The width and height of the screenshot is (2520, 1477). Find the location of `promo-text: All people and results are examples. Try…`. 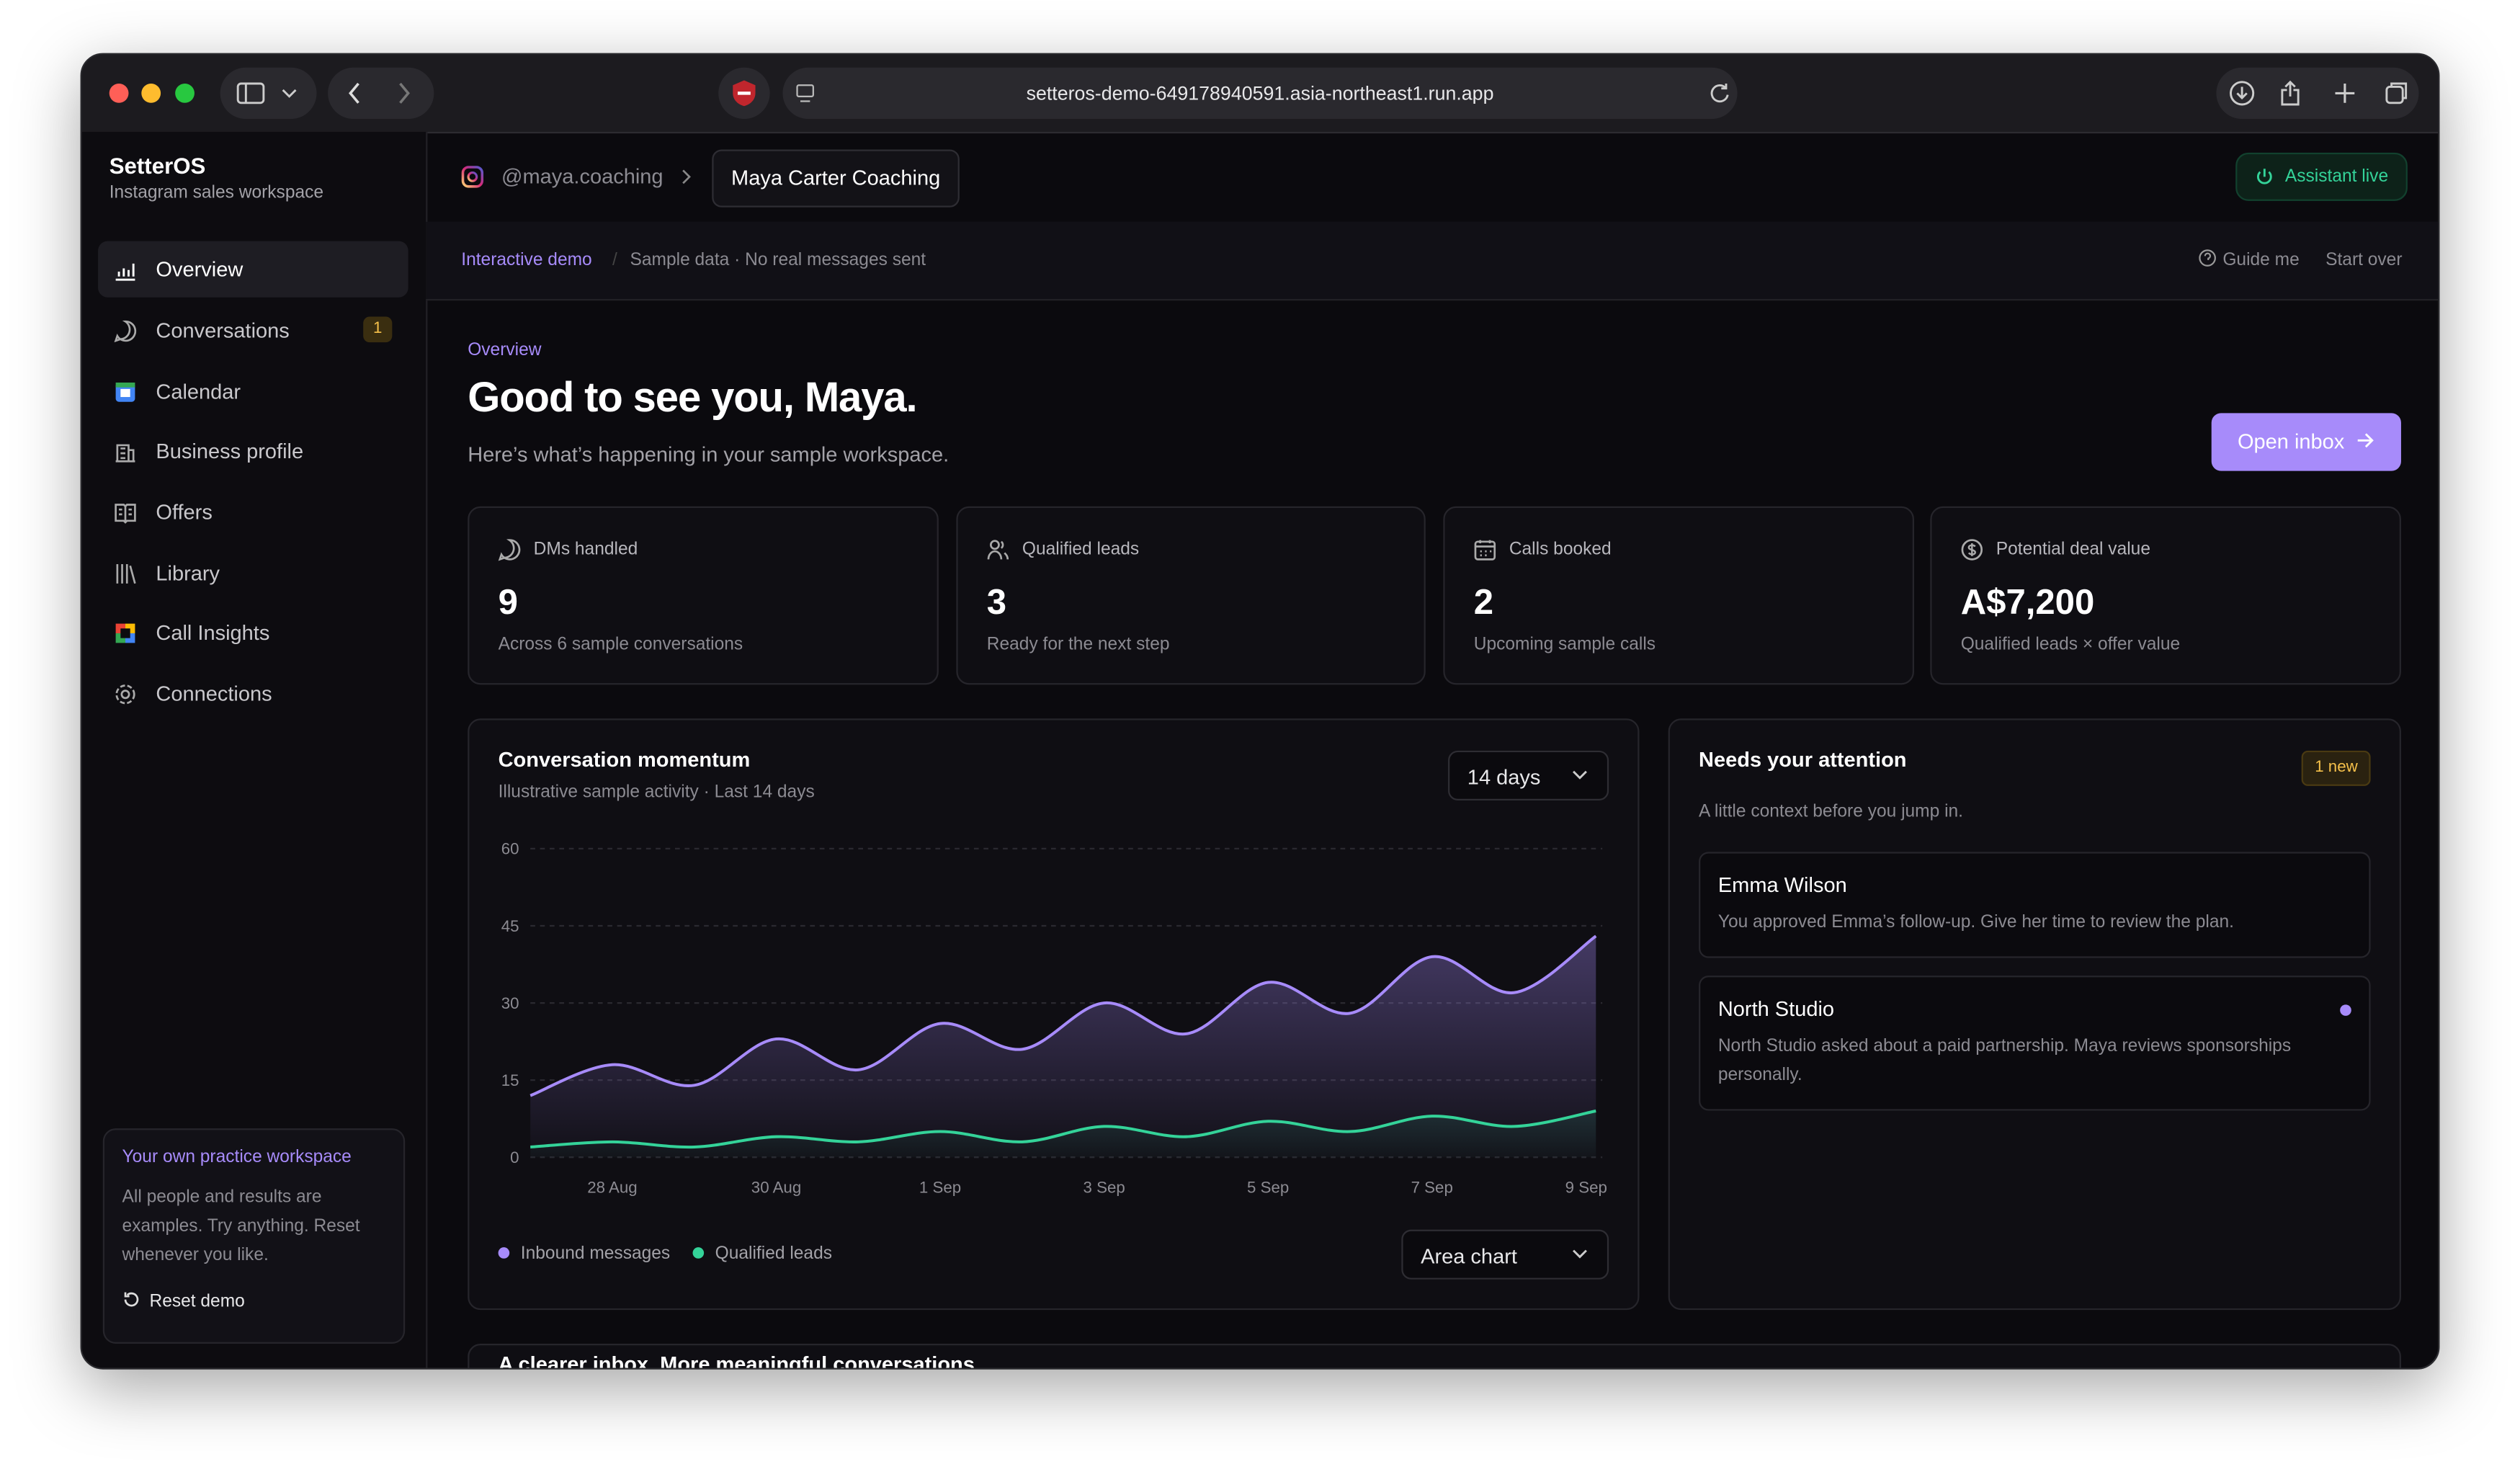

promo-text: All people and results are examples. Try… is located at coordinates (241, 1226).